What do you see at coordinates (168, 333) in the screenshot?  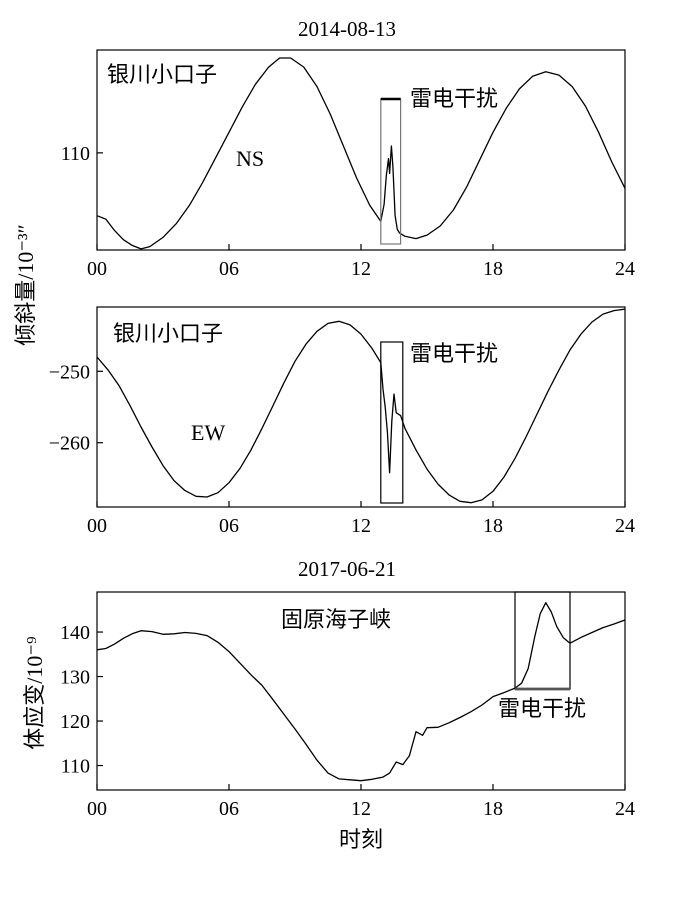 I see `panel-2-station-label: 银川小口子` at bounding box center [168, 333].